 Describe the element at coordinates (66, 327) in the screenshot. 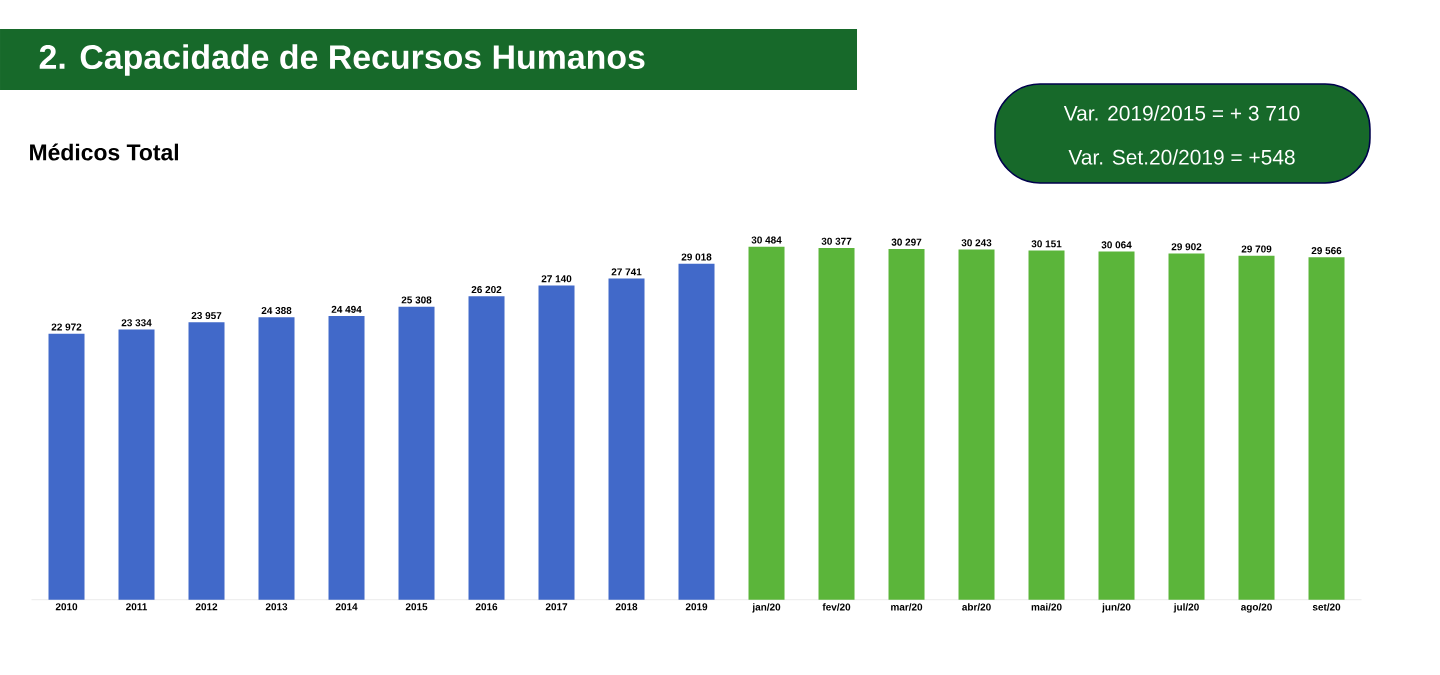

I see `data-label: 22 972` at that location.